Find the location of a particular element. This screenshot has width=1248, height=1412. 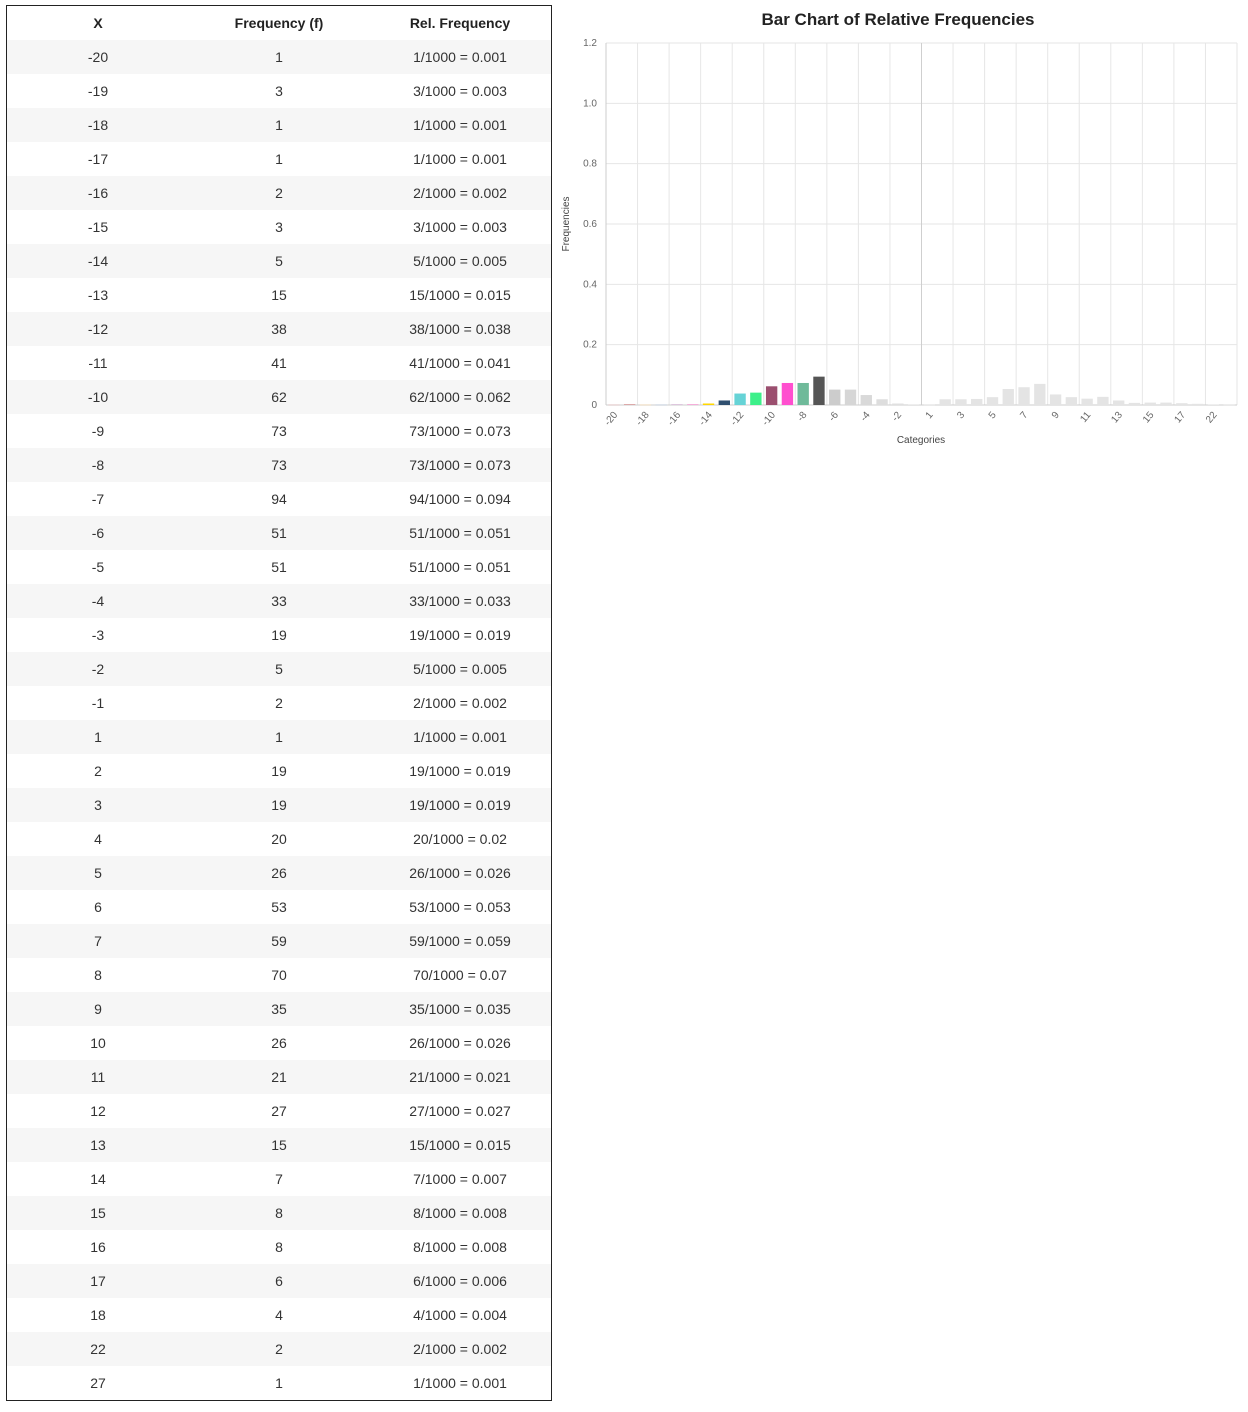

y-tick-label: 1.2 is located at coordinates (590, 43).